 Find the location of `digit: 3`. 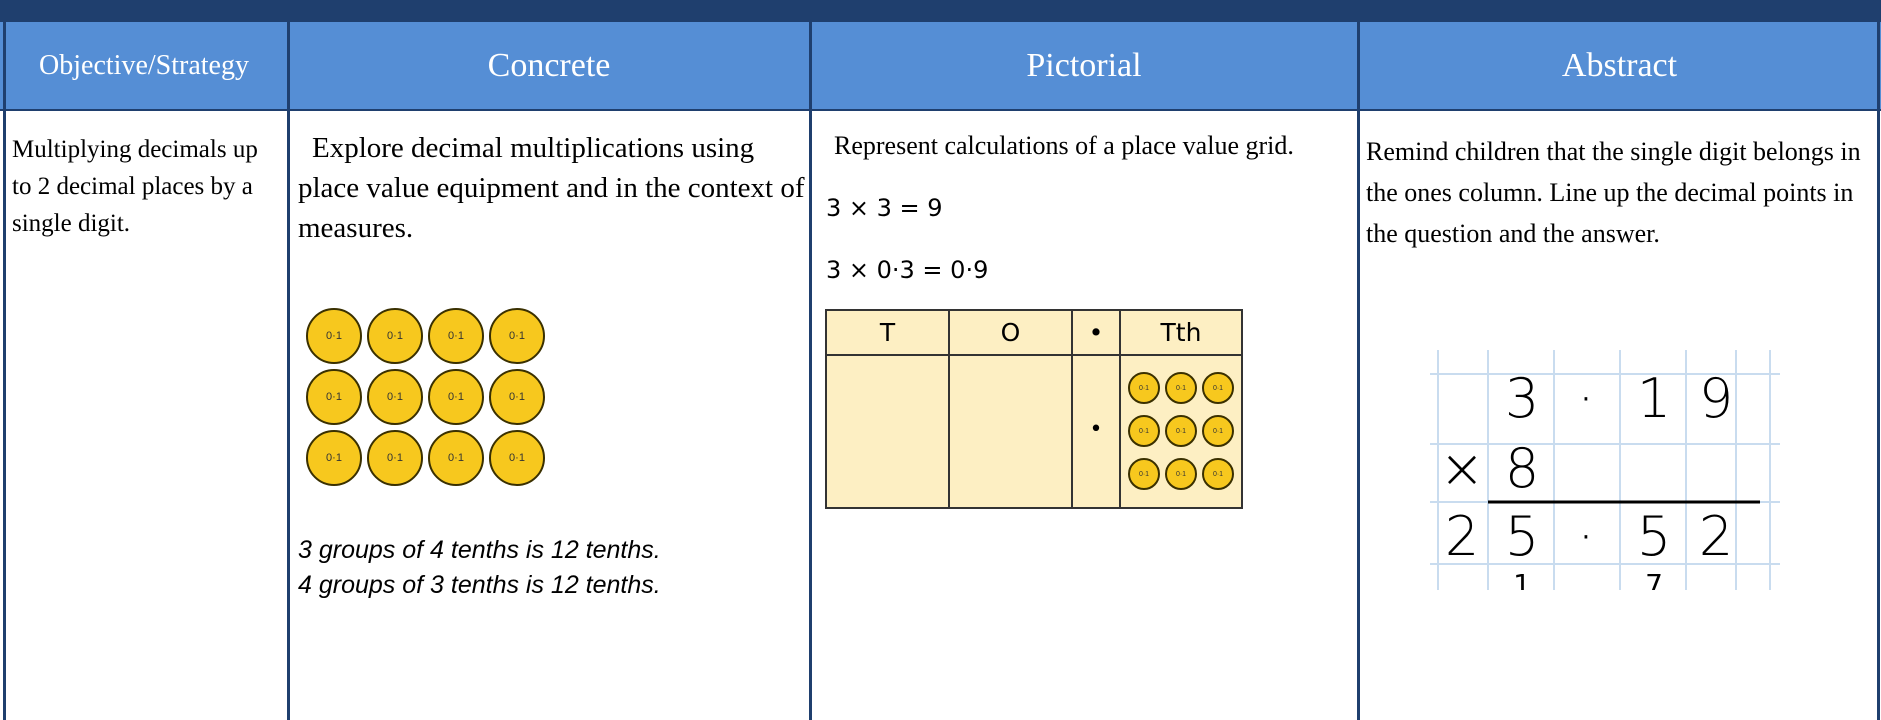

digit: 3 is located at coordinates (1522, 398).